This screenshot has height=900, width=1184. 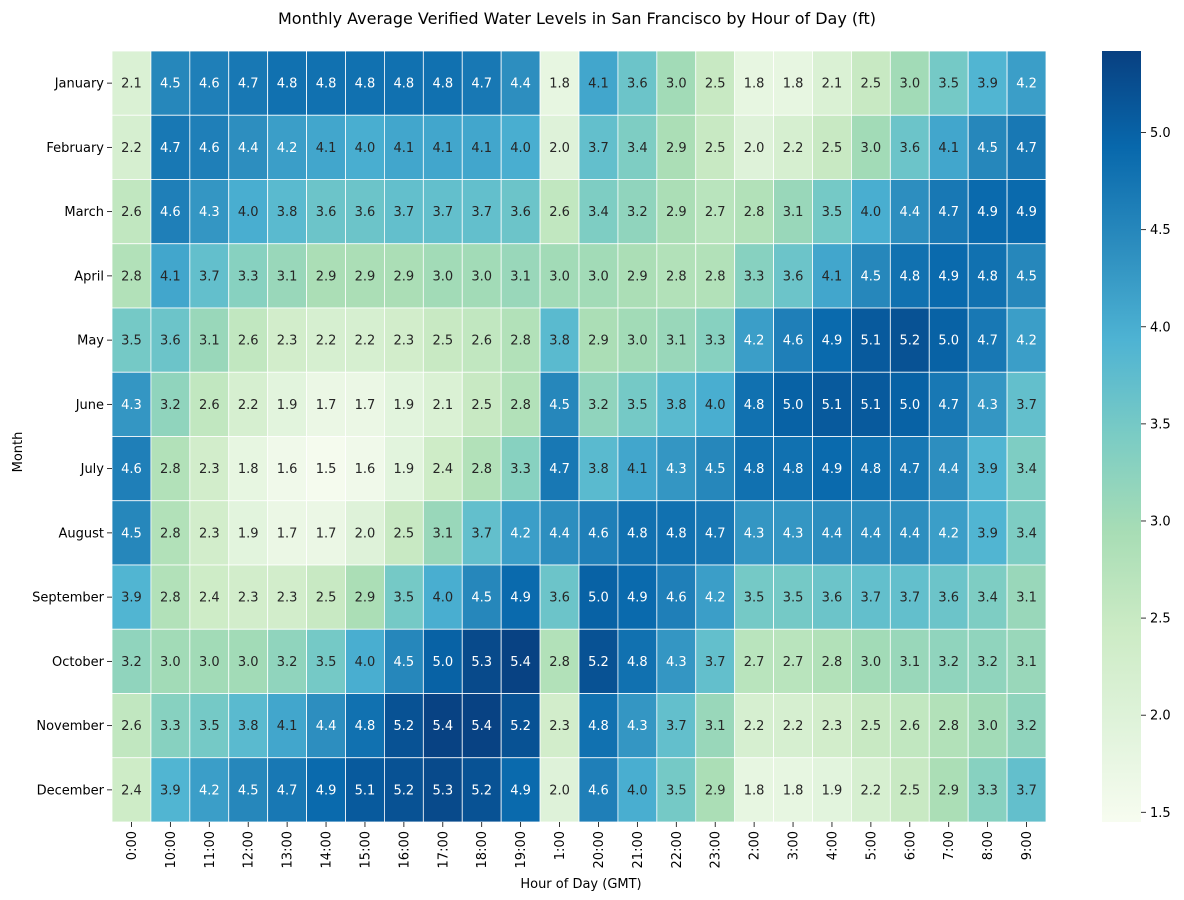 I want to click on cell-value-label: 5.4, so click(x=481, y=726).